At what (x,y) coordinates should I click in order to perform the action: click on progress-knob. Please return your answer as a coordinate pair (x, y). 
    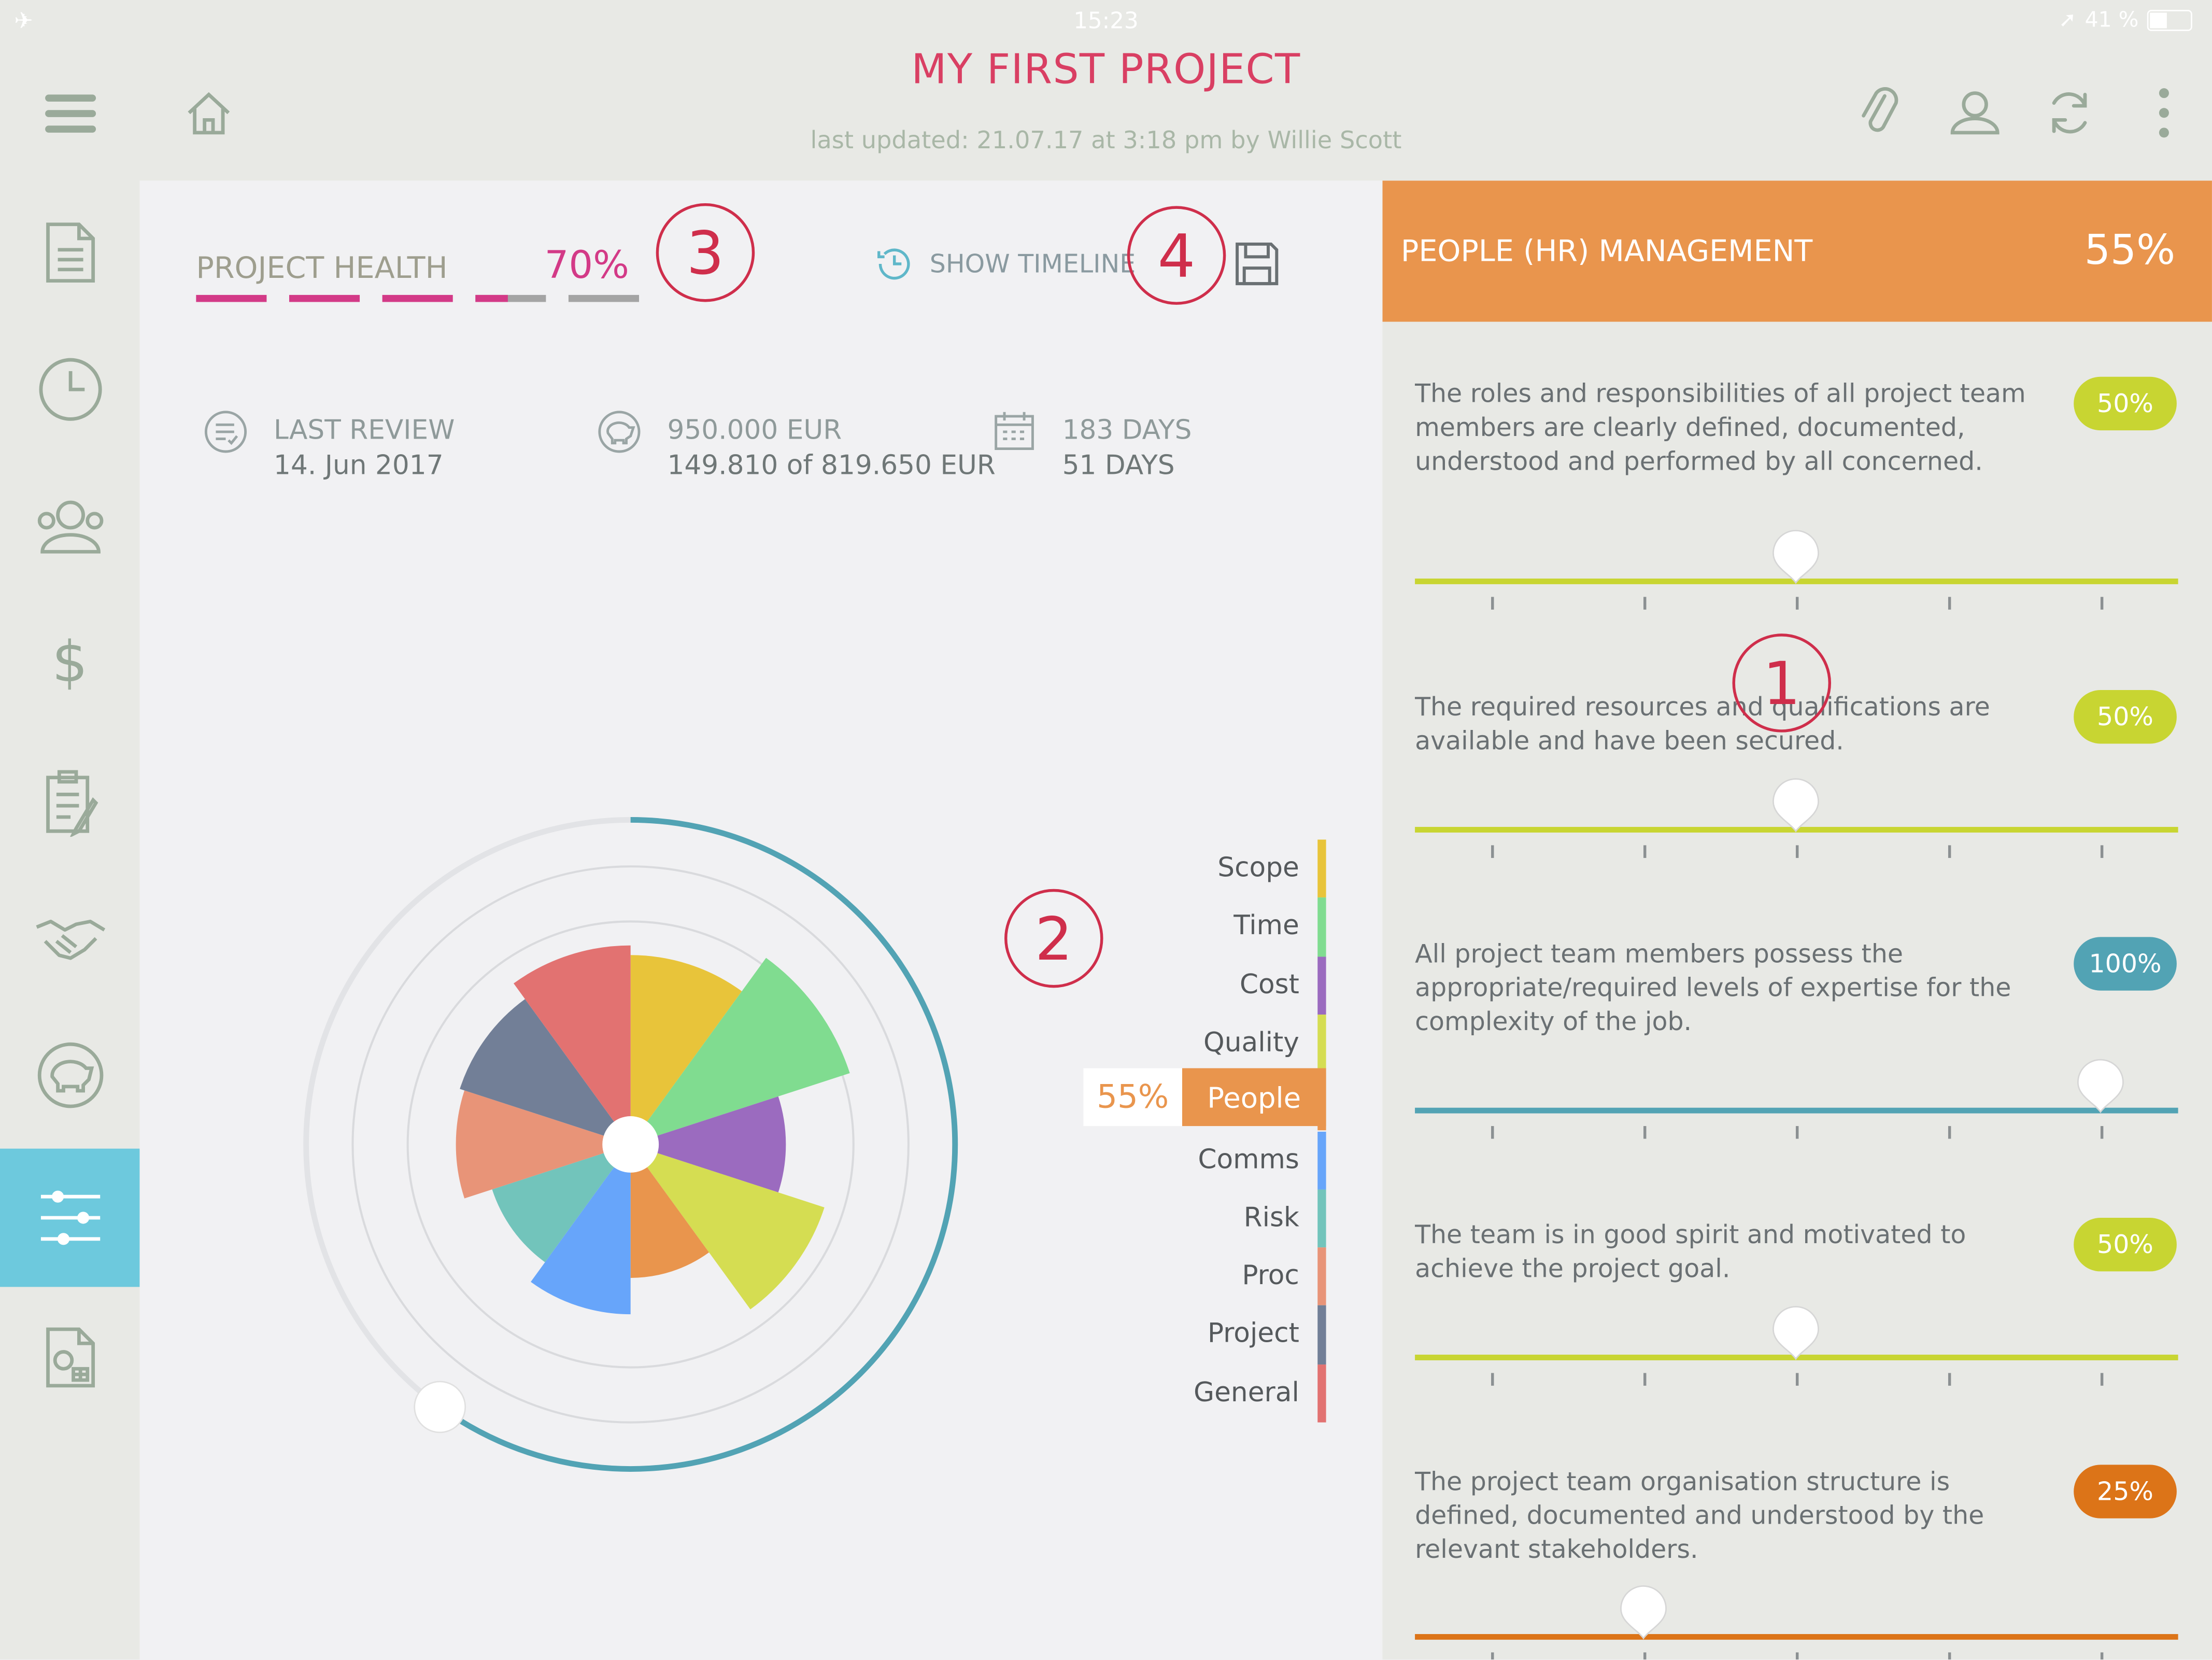
    Looking at the image, I should click on (440, 1407).